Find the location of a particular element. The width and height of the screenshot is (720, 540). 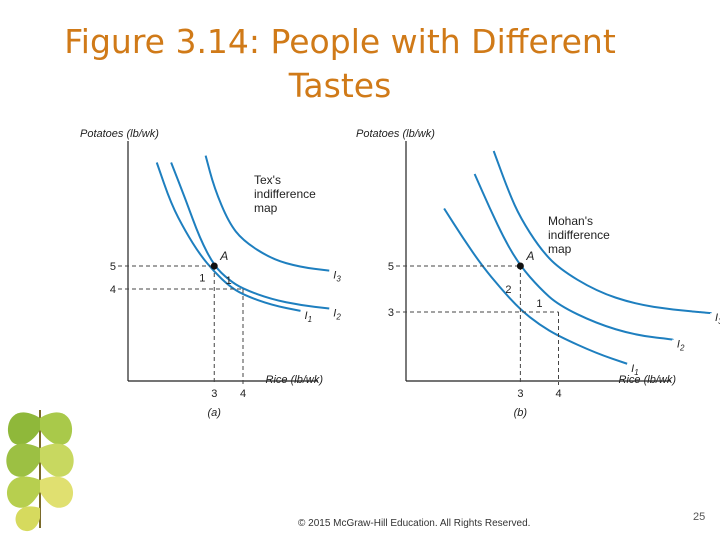

page-number: 25 is located at coordinates (699, 517).